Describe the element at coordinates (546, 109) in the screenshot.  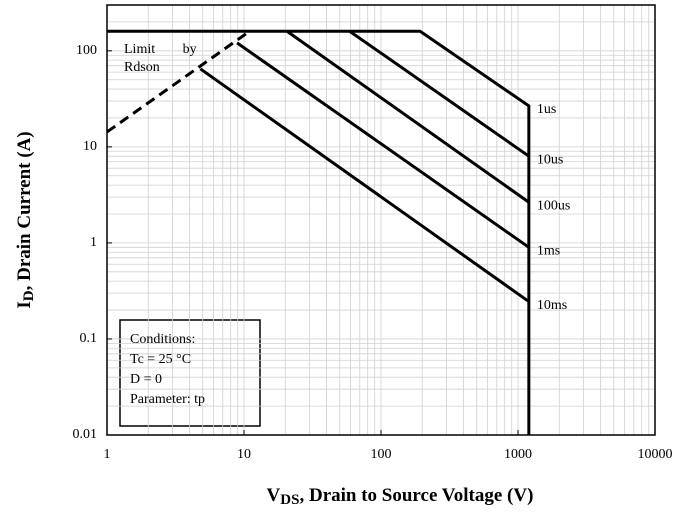
I see `series-label: 1us` at that location.